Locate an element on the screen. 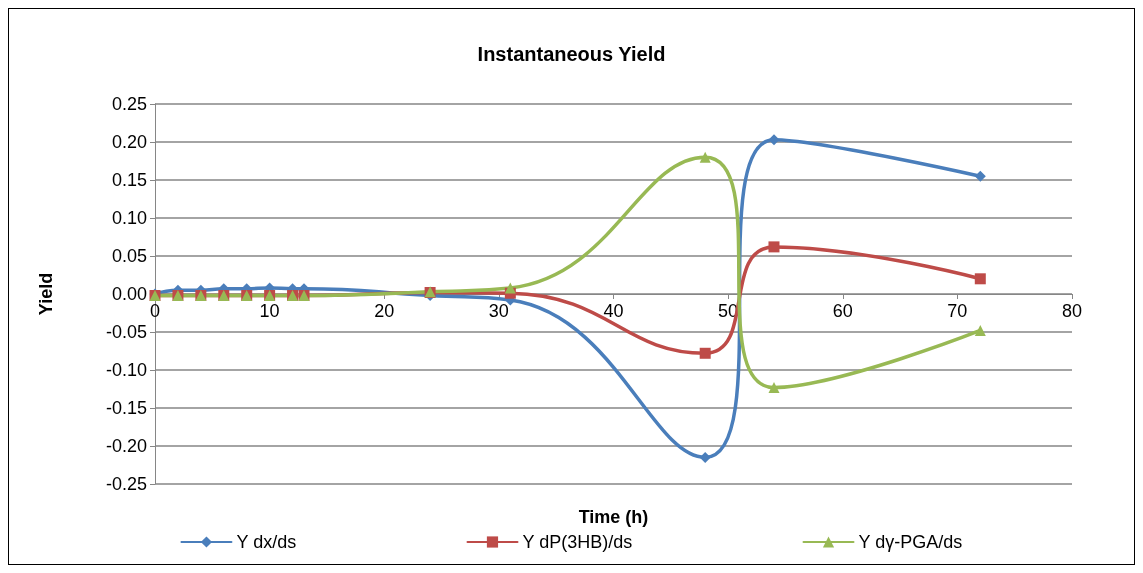 This screenshot has height=573, width=1143. y-tick-label: 0.15 is located at coordinates (129, 180).